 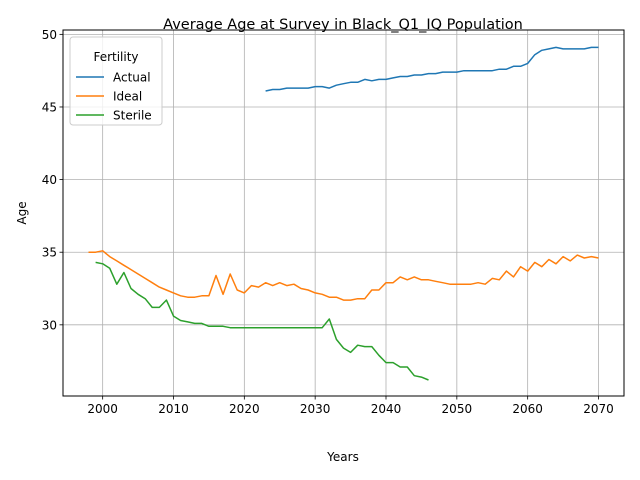 I want to click on x-tick-label: 2010, so click(x=173, y=409).